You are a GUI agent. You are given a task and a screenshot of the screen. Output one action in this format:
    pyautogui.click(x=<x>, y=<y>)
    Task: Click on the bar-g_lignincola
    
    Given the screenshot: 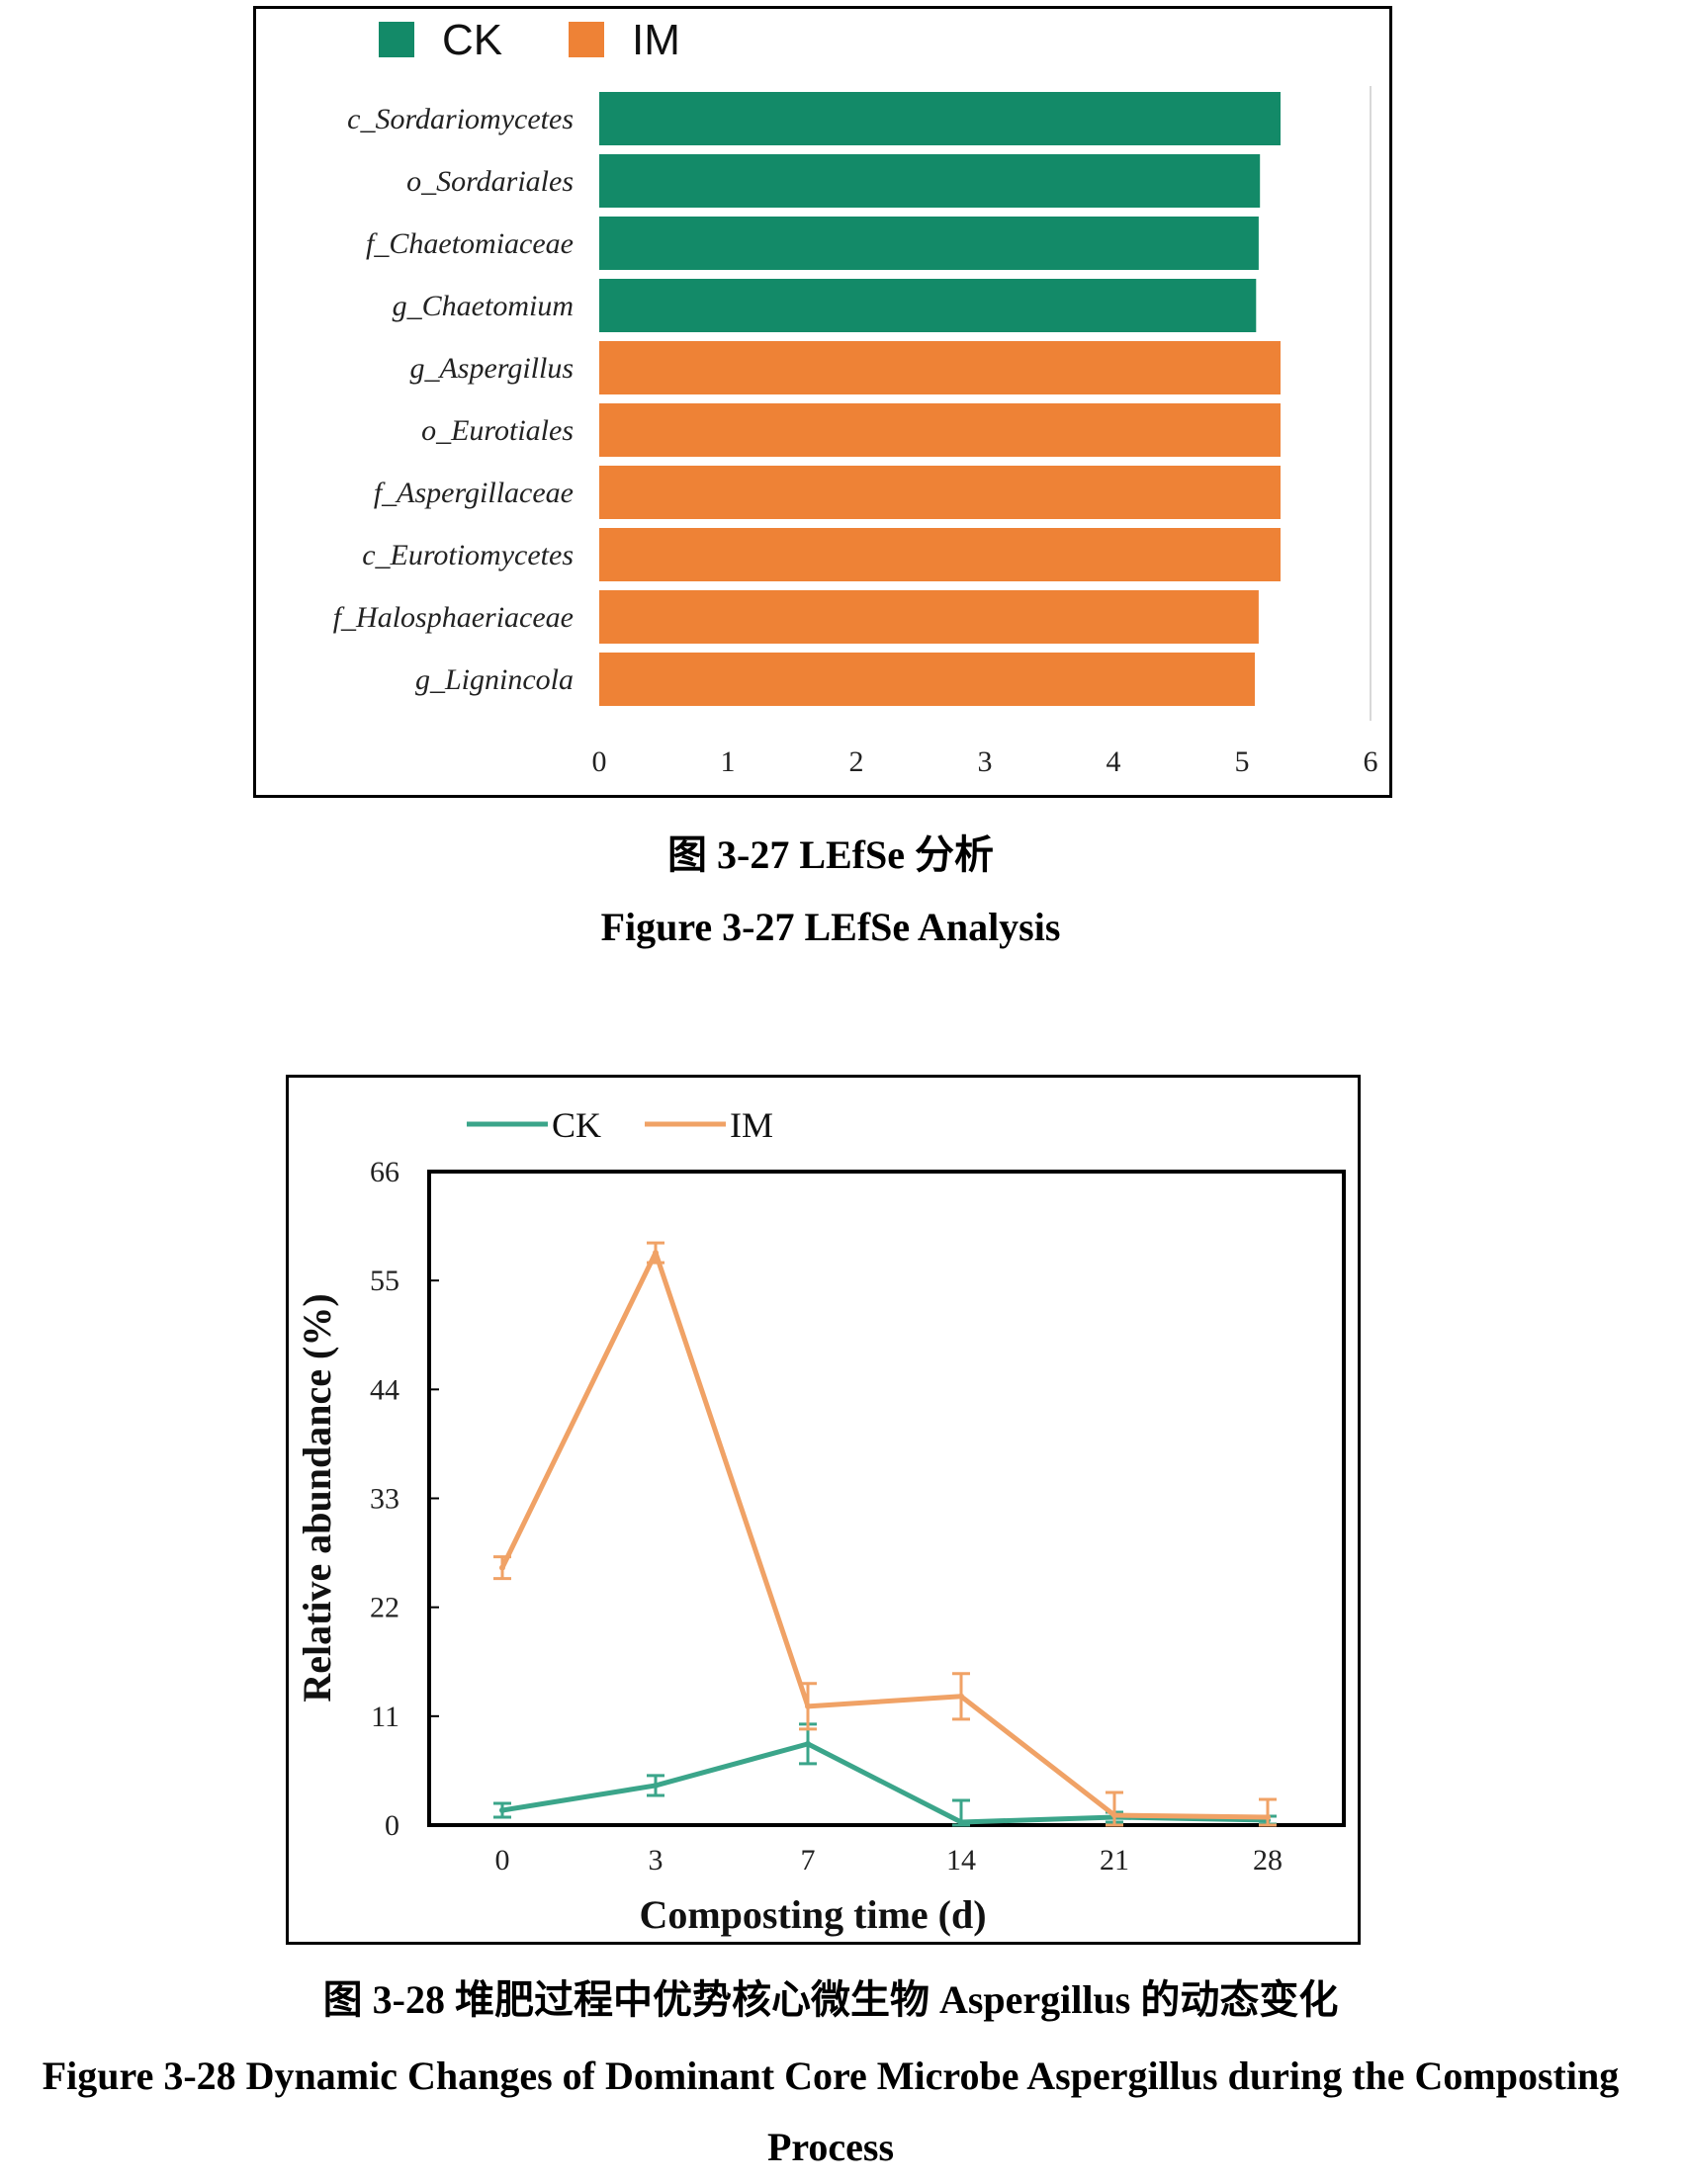 What is the action you would take?
    pyautogui.click(x=927, y=679)
    